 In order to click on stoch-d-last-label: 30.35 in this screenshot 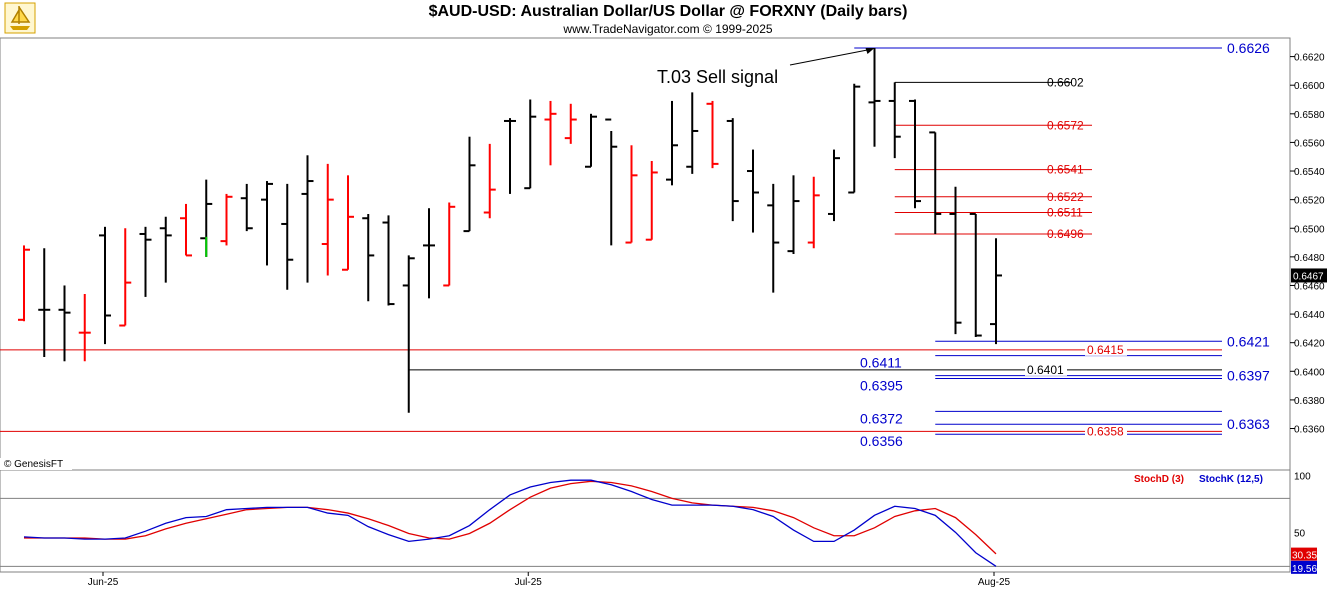, I will do `click(1304, 556)`.